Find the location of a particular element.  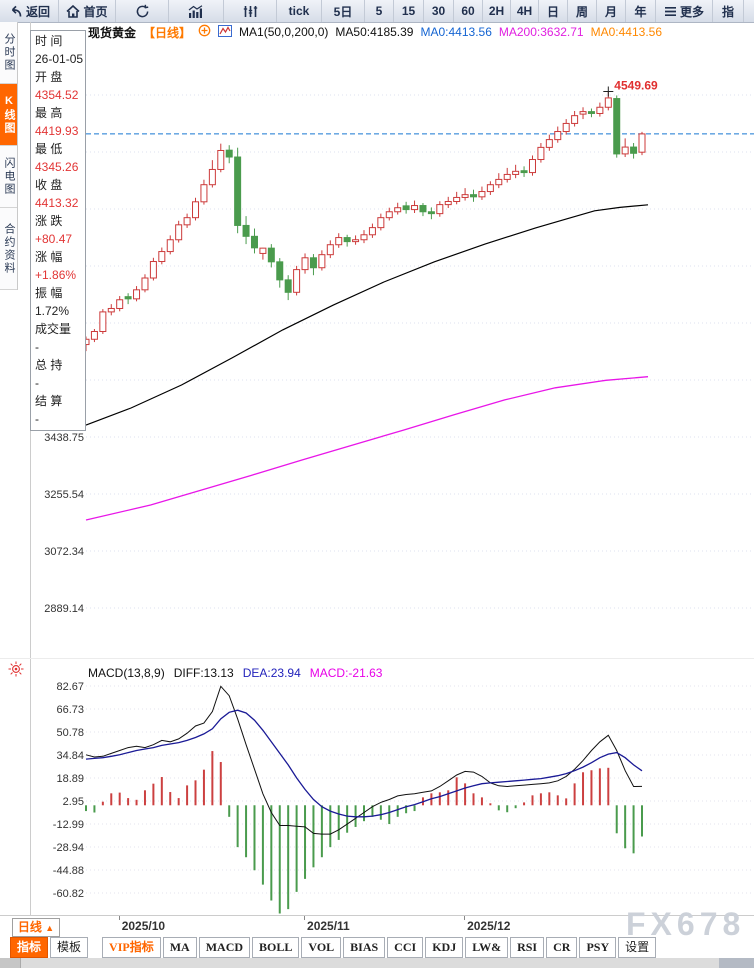

indicator-tab-VIP: VIP指标 is located at coordinates (131, 947).